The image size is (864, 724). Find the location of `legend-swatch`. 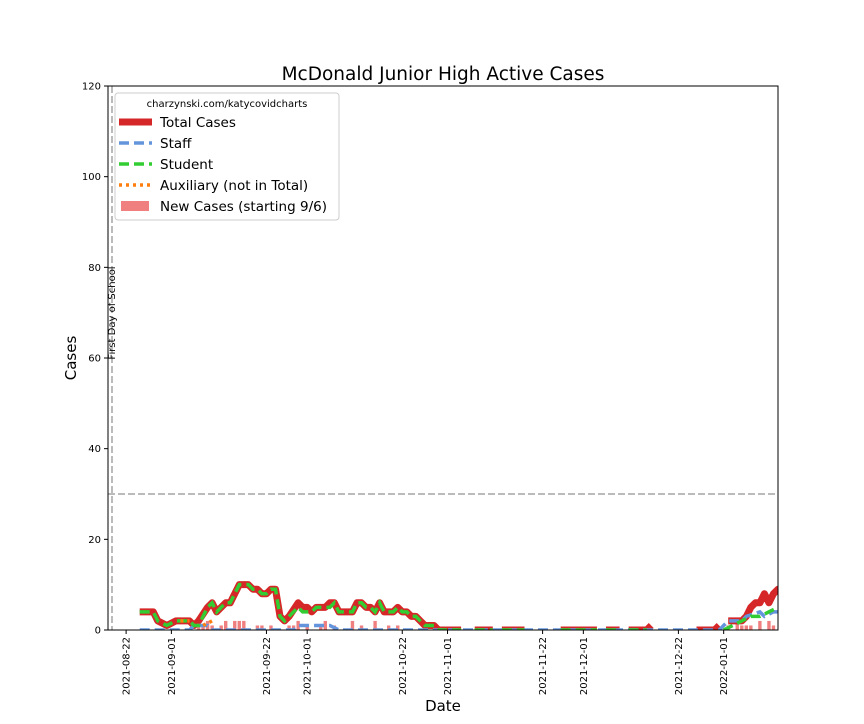

legend-swatch is located at coordinates (135, 206).